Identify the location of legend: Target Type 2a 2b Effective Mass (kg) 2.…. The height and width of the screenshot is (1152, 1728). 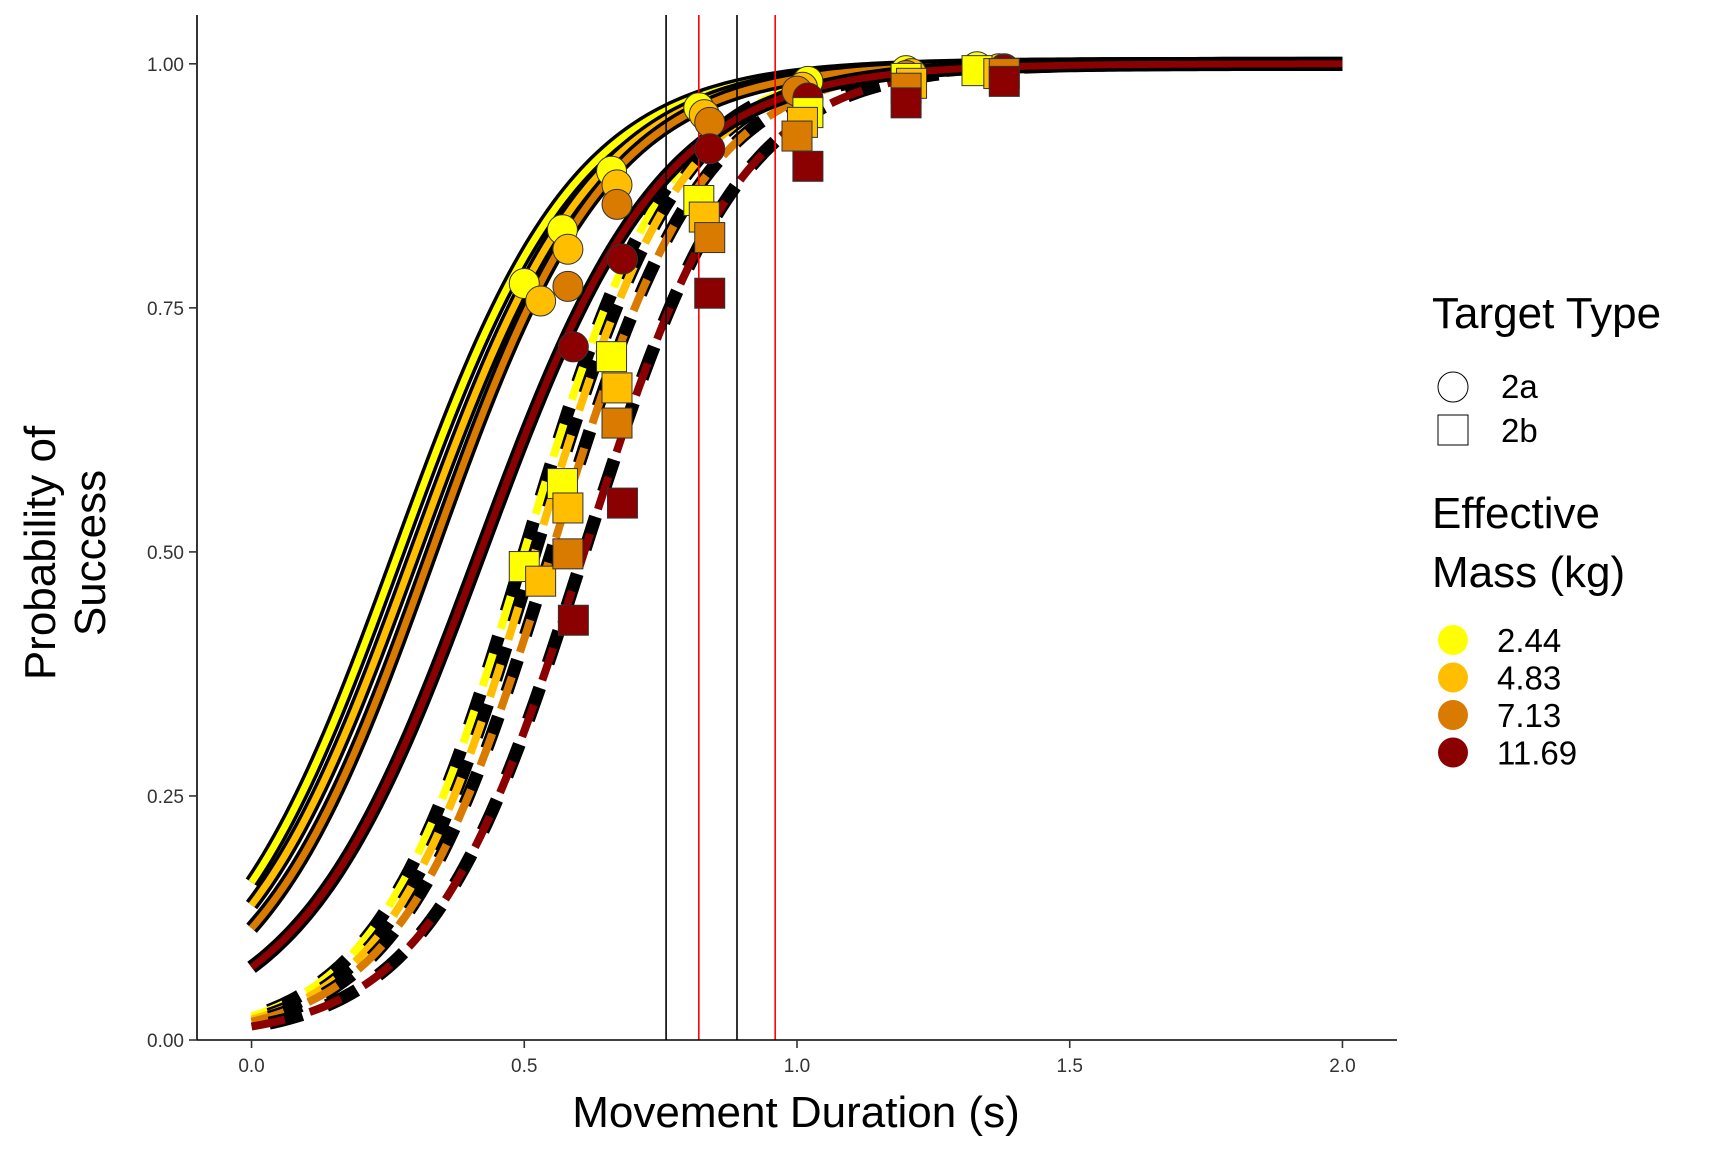
(1546, 530).